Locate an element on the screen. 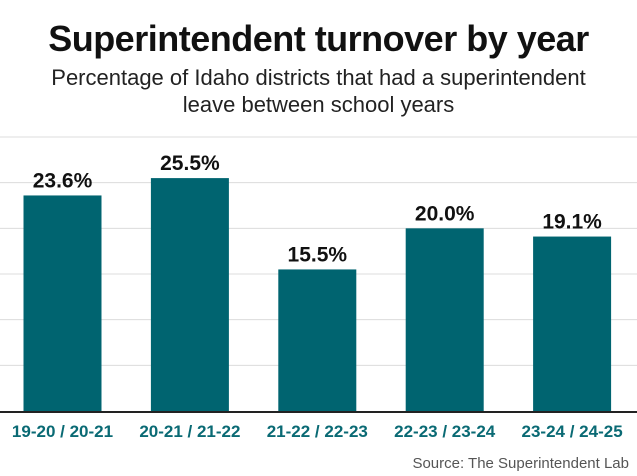 The image size is (637, 476). value-label-3: 15.5% is located at coordinates (318, 254).